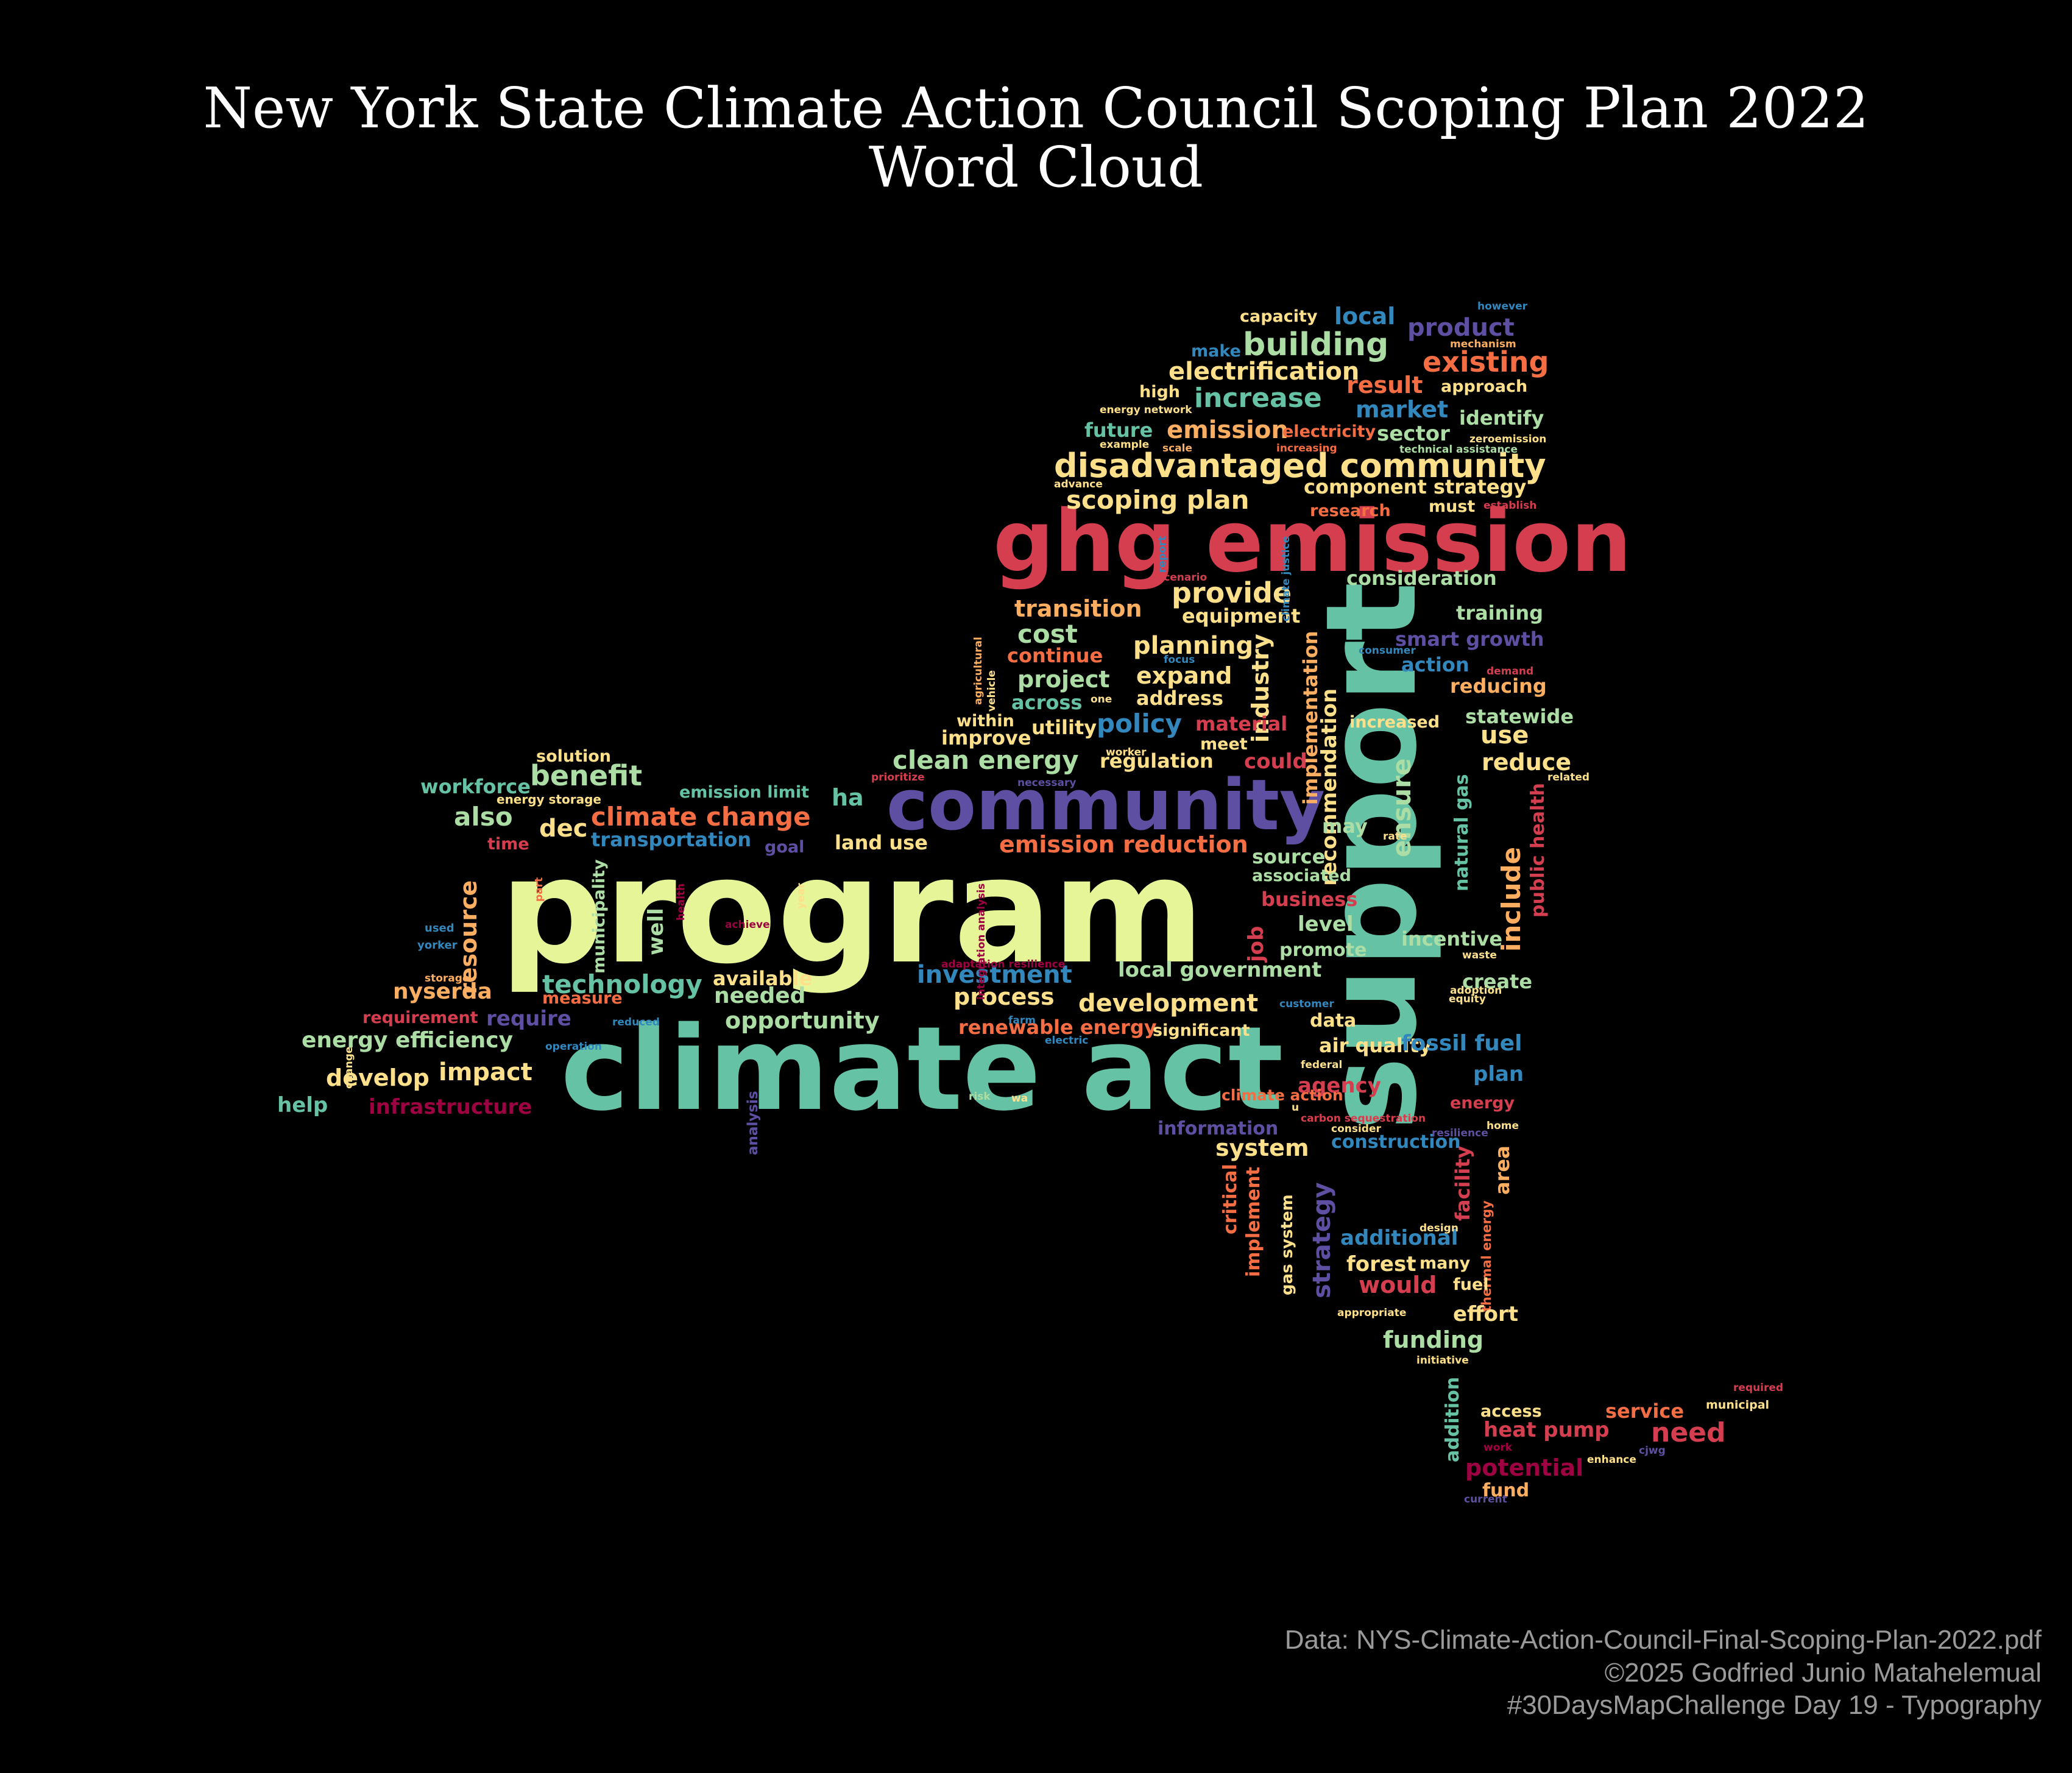 Image resolution: width=2072 pixels, height=1773 pixels. What do you see at coordinates (1078, 484) in the screenshot?
I see `word-advance: advance` at bounding box center [1078, 484].